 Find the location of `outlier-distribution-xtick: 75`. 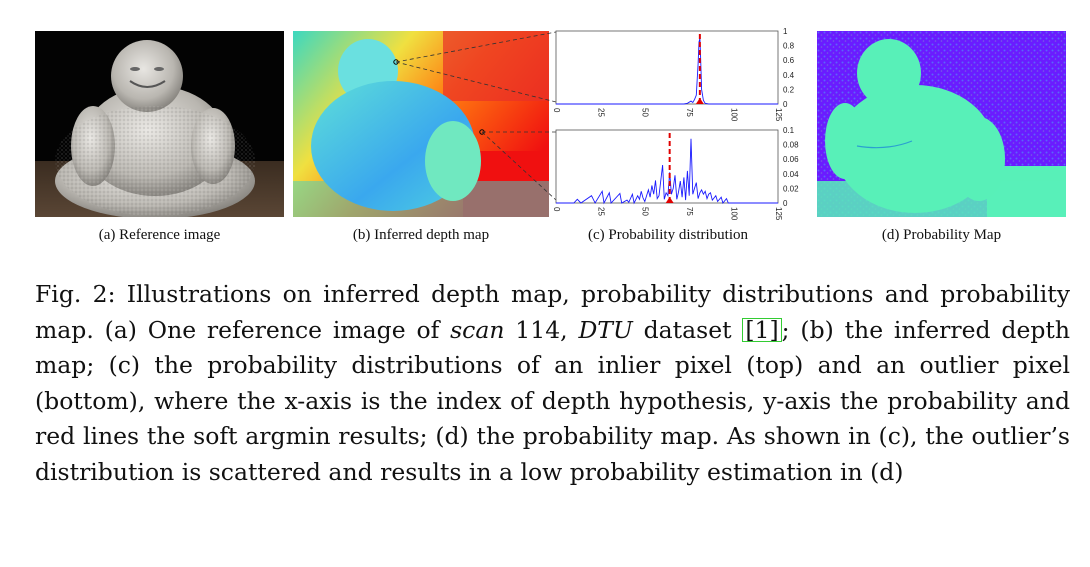

outlier-distribution-xtick: 75 is located at coordinates (689, 211).